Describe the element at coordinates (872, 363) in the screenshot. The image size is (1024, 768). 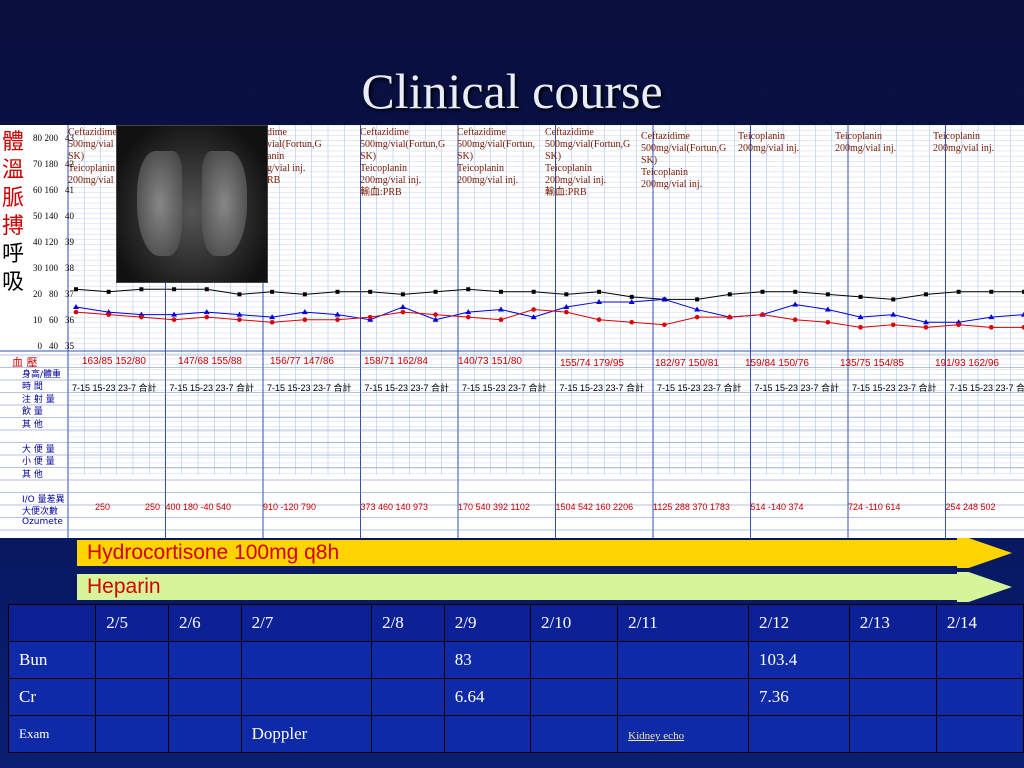
I see `blood-pressure-value: 135/75 154/85` at that location.